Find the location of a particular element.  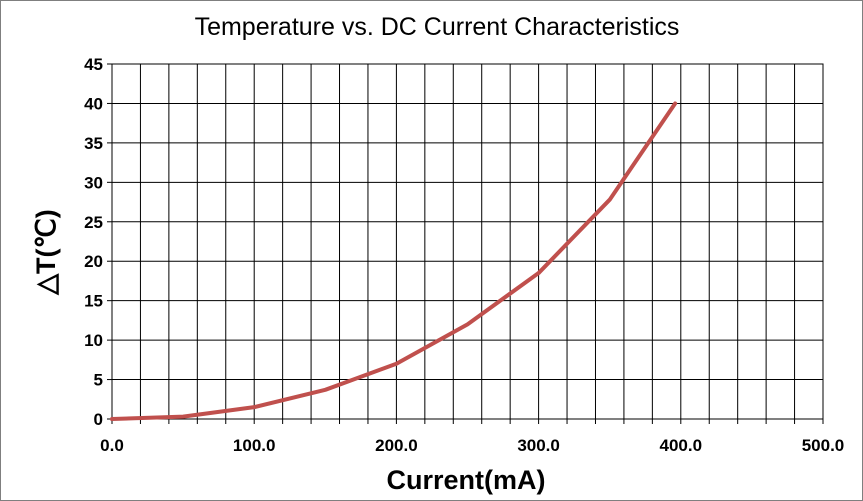

y-tick-label: 45 is located at coordinates (93, 64).